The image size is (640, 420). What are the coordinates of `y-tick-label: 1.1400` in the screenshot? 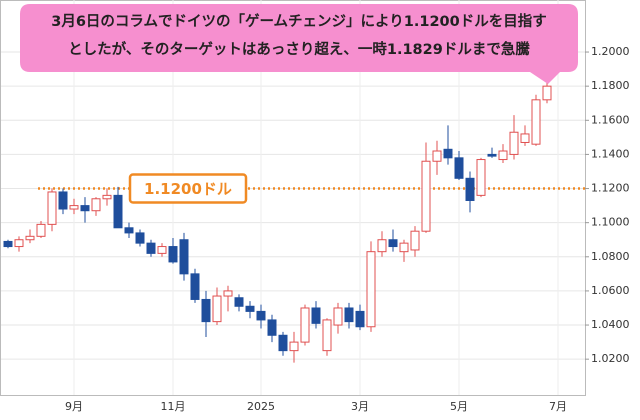 It's located at (610, 153).